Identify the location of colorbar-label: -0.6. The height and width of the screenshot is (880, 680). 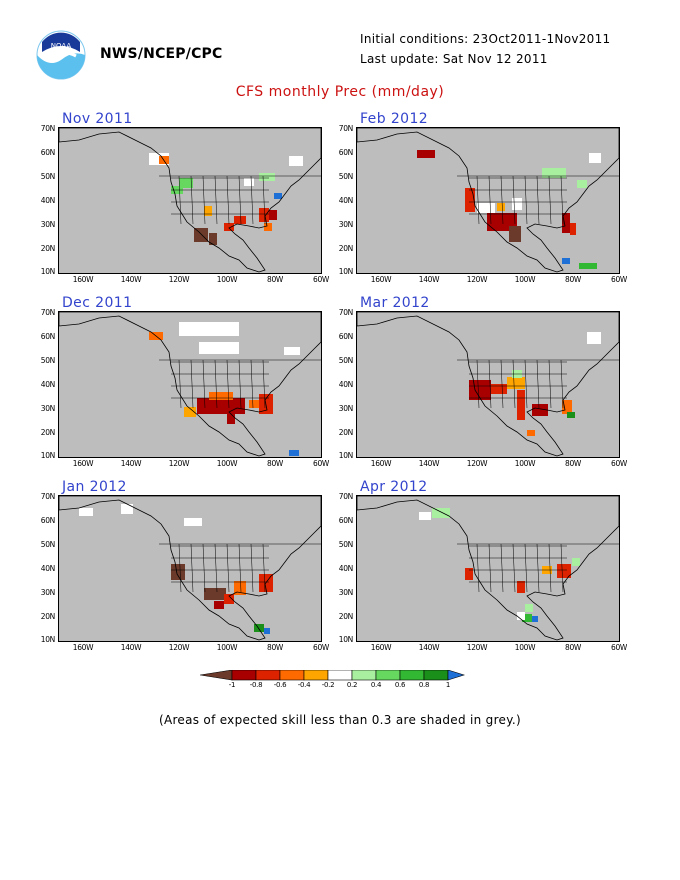
(280, 685).